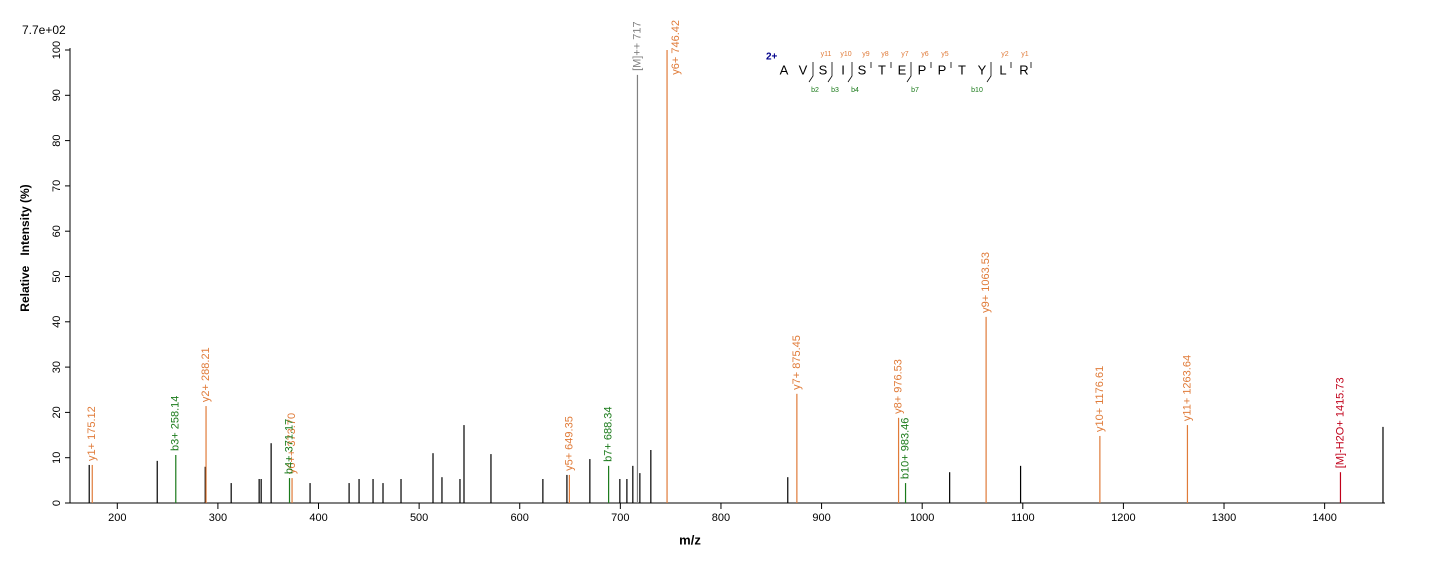 The width and height of the screenshot is (1436, 567). What do you see at coordinates (57, 503) in the screenshot?
I see `y-tick-label: 0` at bounding box center [57, 503].